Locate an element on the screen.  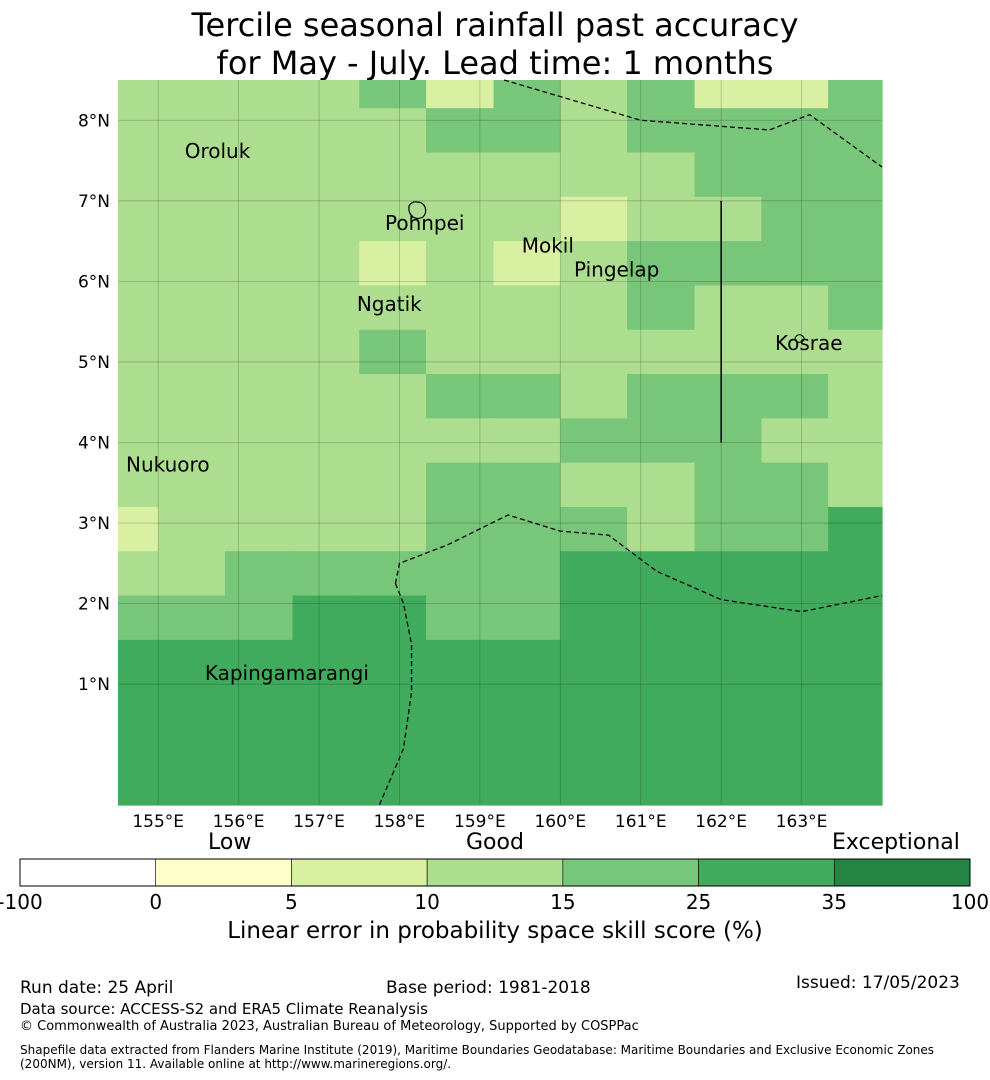
island-label: Mokil is located at coordinates (548, 245).